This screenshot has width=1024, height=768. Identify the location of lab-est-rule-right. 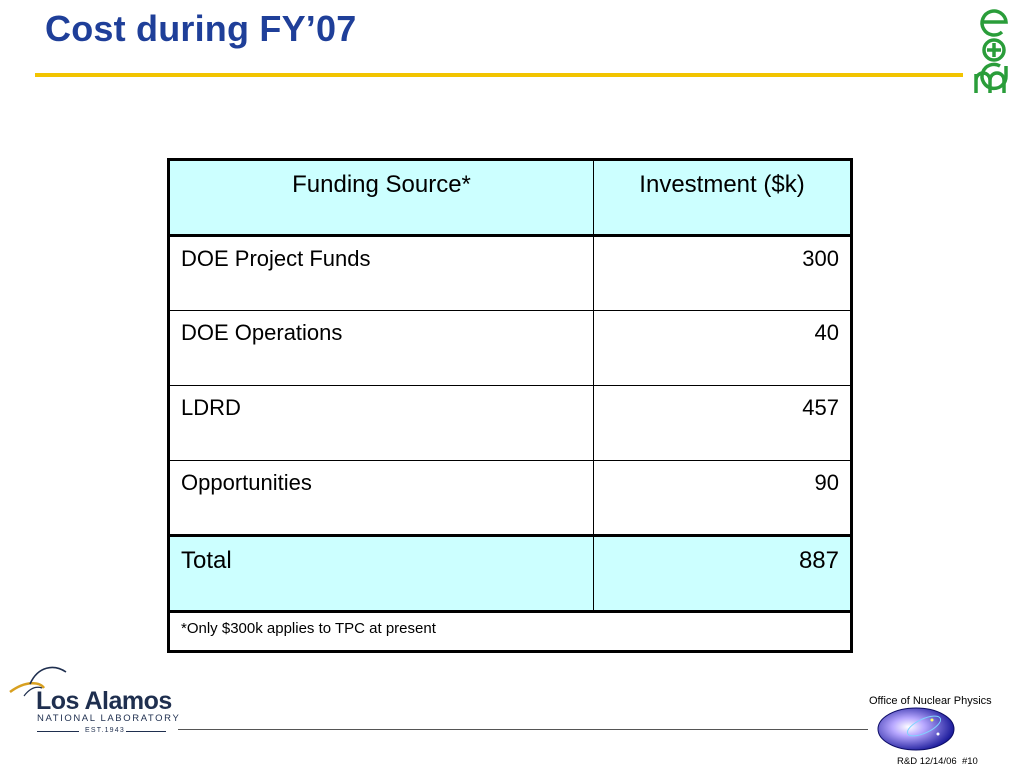
(146, 731).